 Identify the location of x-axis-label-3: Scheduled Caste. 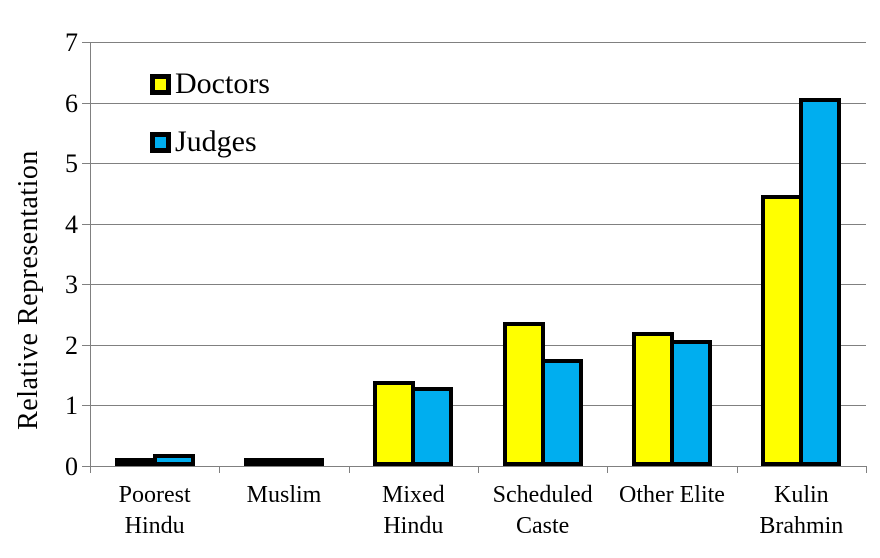
(542, 511).